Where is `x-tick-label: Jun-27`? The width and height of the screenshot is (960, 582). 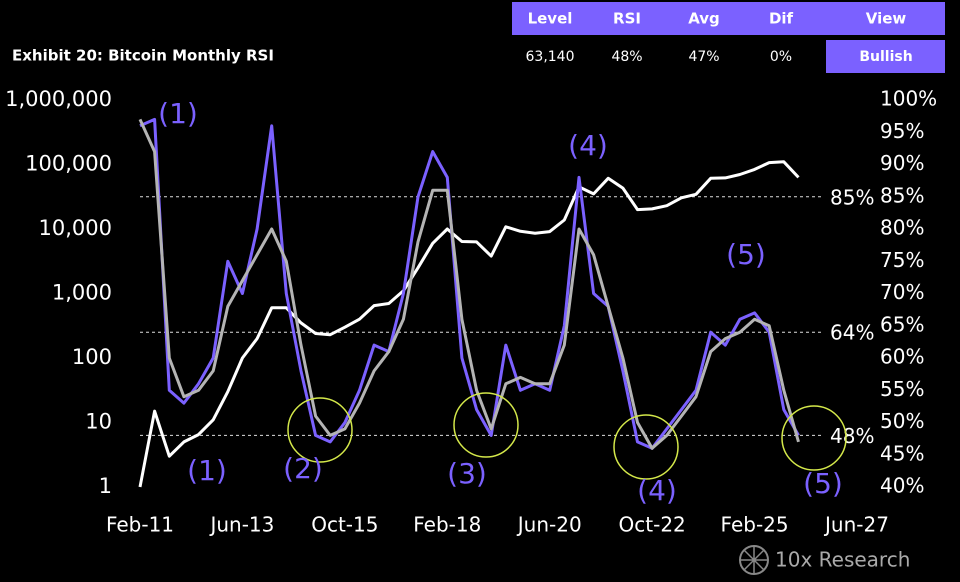 x-tick-label: Jun-27 is located at coordinates (856, 525).